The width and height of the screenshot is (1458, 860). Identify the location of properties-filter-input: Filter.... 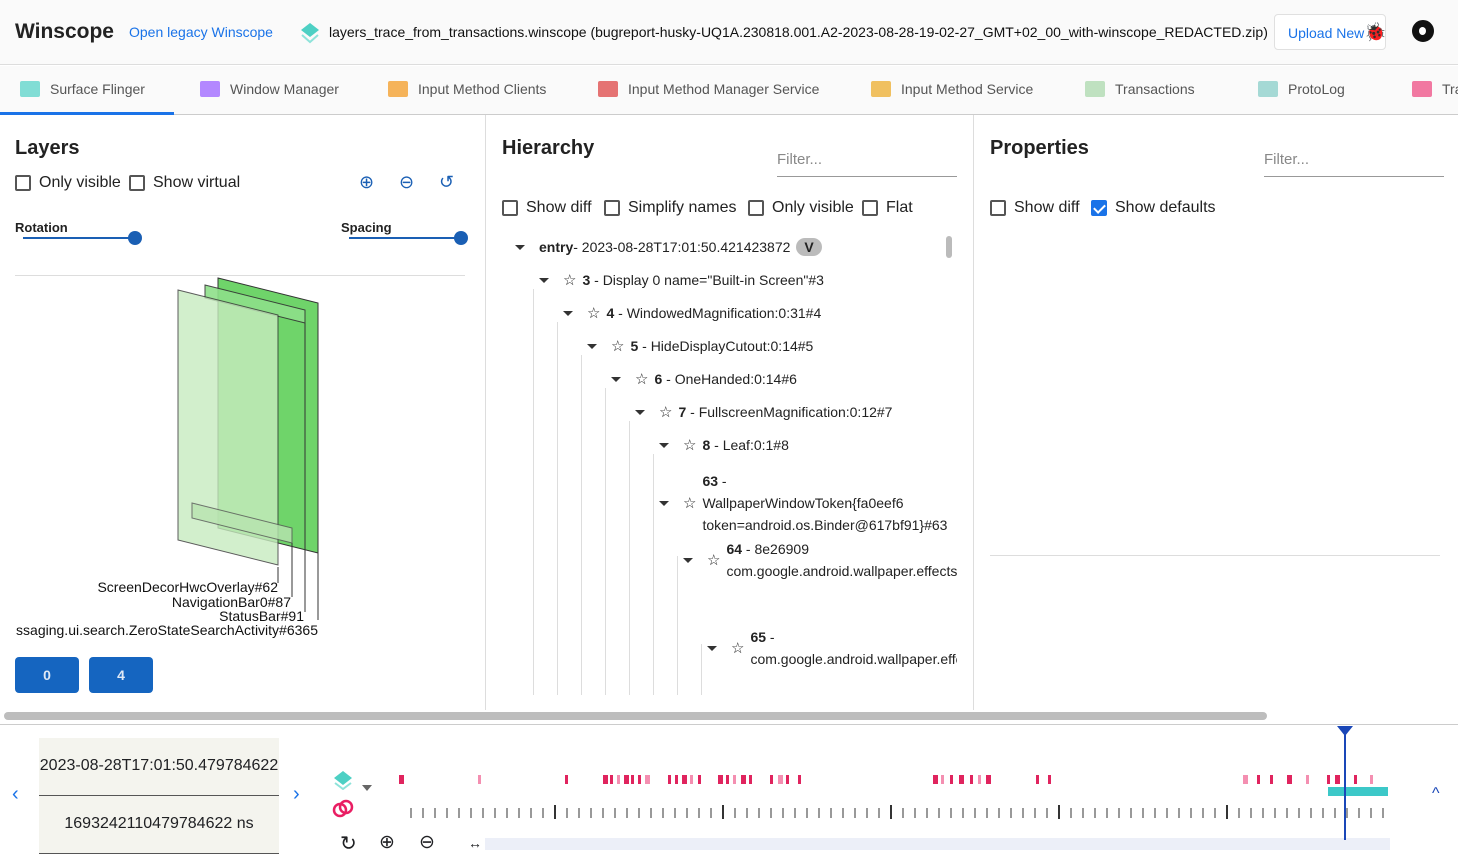
(1354, 164).